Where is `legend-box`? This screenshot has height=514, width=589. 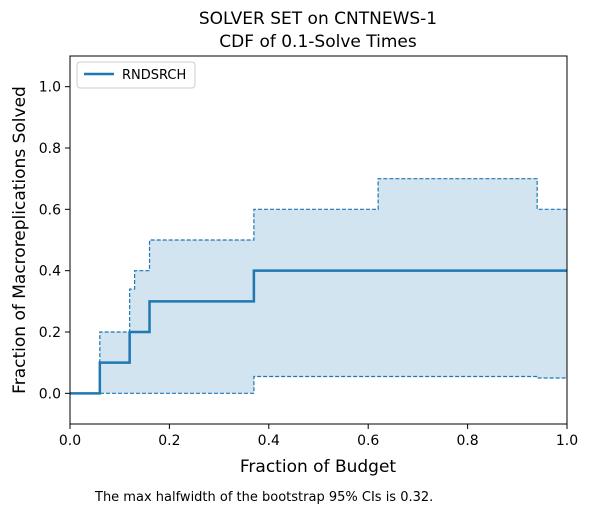 legend-box is located at coordinates (136, 75).